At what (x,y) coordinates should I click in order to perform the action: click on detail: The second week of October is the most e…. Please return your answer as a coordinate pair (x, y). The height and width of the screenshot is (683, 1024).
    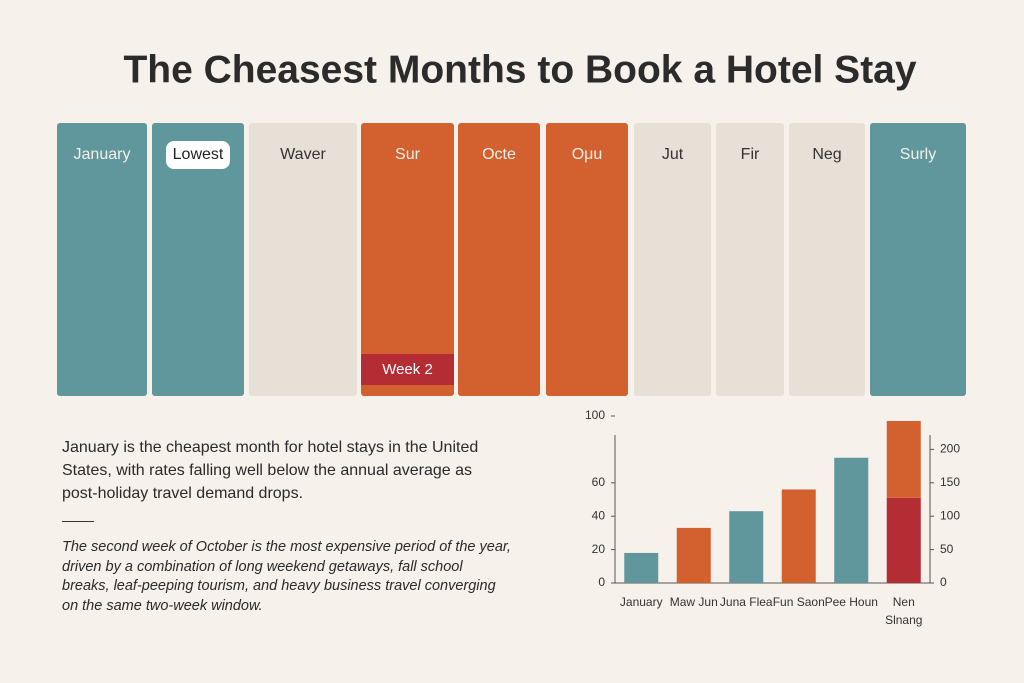
    Looking at the image, I should click on (286, 576).